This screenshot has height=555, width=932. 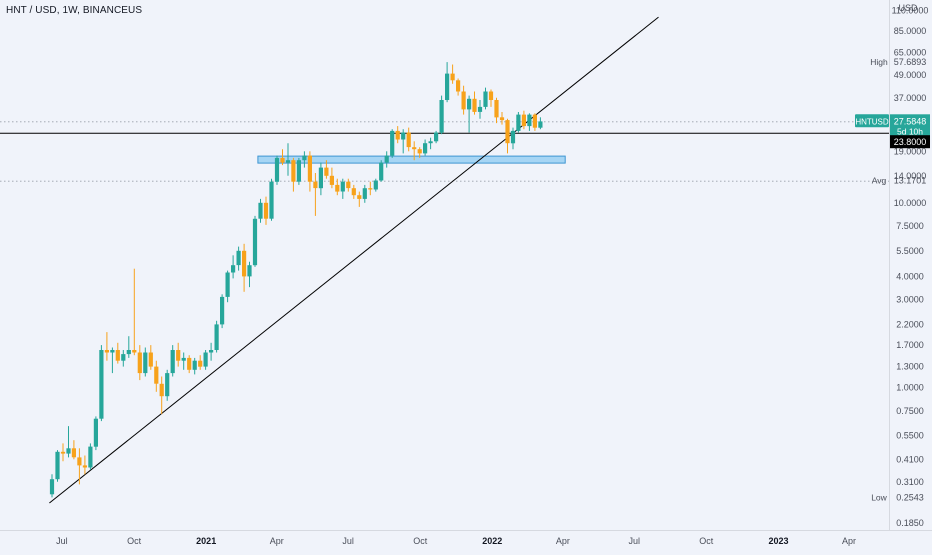 What do you see at coordinates (456, 541) in the screenshot?
I see `time-axis: Jul Oct 2021 Apr Jul Oct 2022 Apr Jul Oct 2023 Apr` at bounding box center [456, 541].